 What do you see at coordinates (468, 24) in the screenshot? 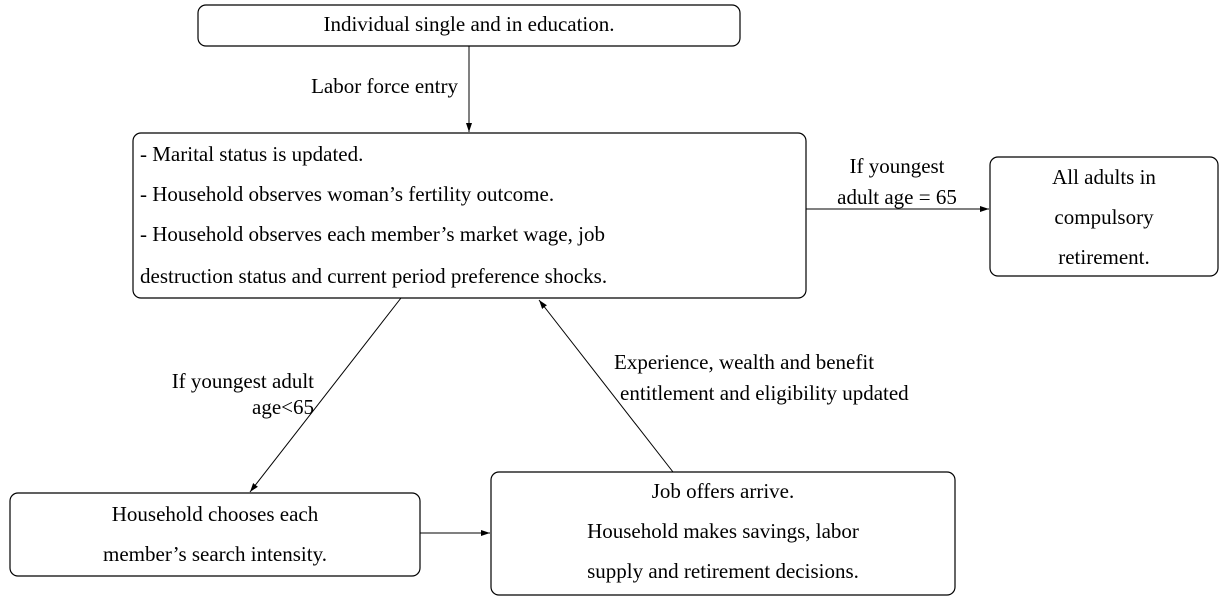
I see `node-text: Individual single and in education.` at bounding box center [468, 24].